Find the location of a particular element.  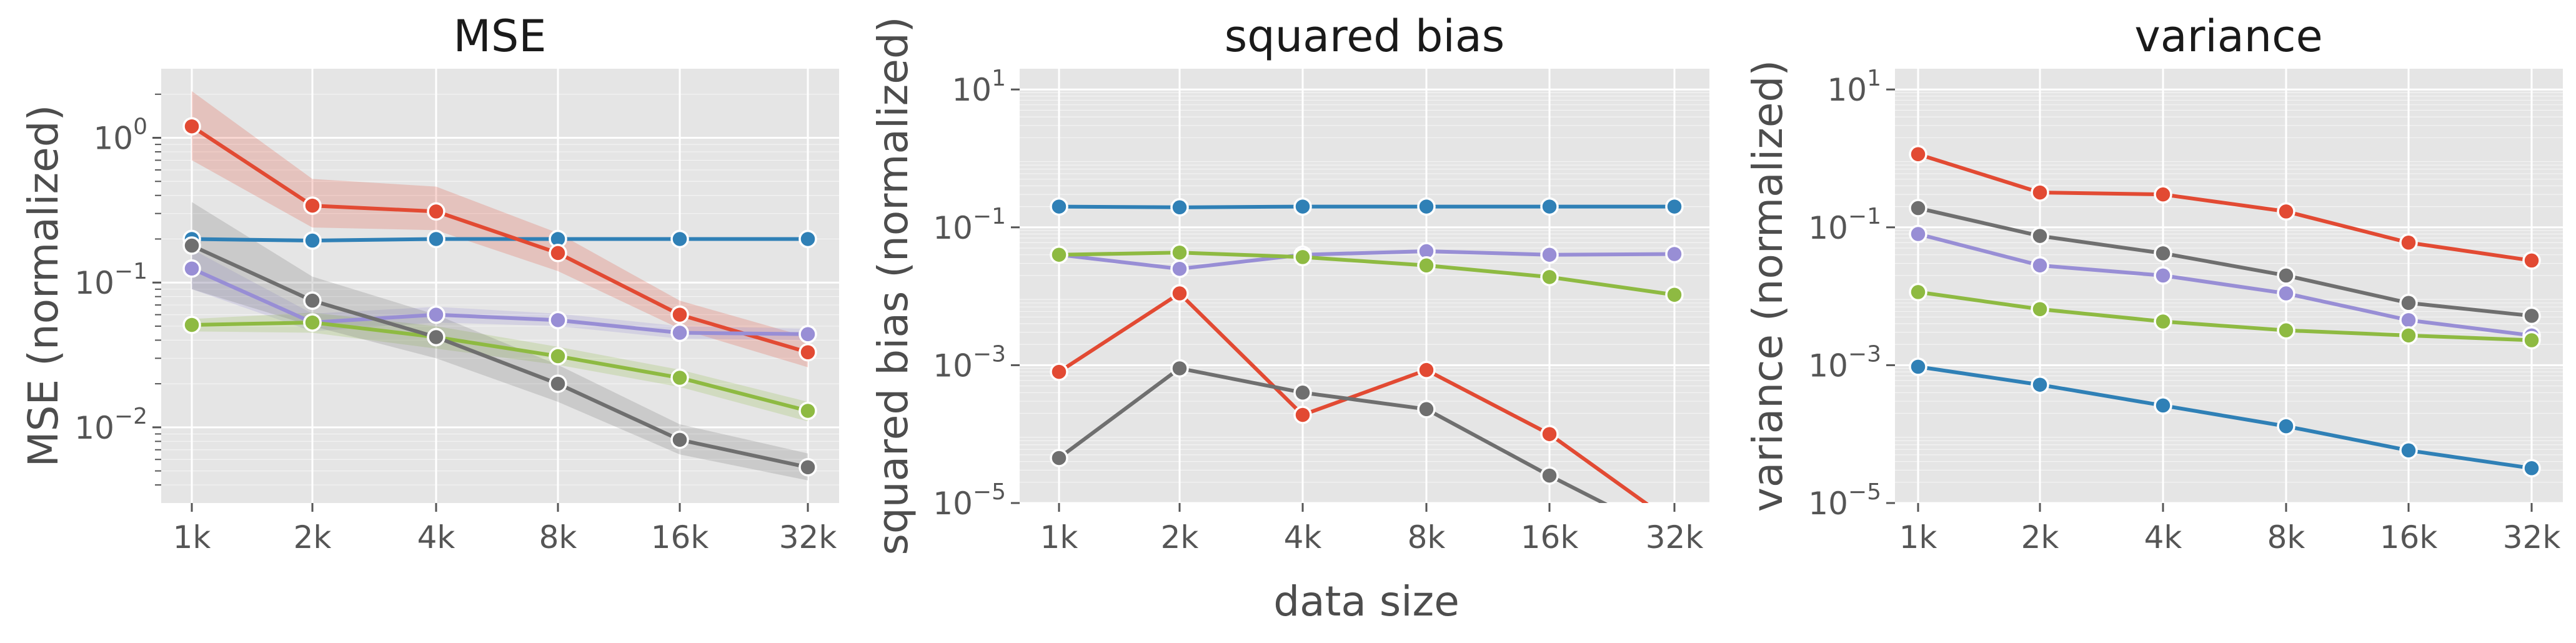

y-axis-label: MSE (normalized) is located at coordinates (43, 286).